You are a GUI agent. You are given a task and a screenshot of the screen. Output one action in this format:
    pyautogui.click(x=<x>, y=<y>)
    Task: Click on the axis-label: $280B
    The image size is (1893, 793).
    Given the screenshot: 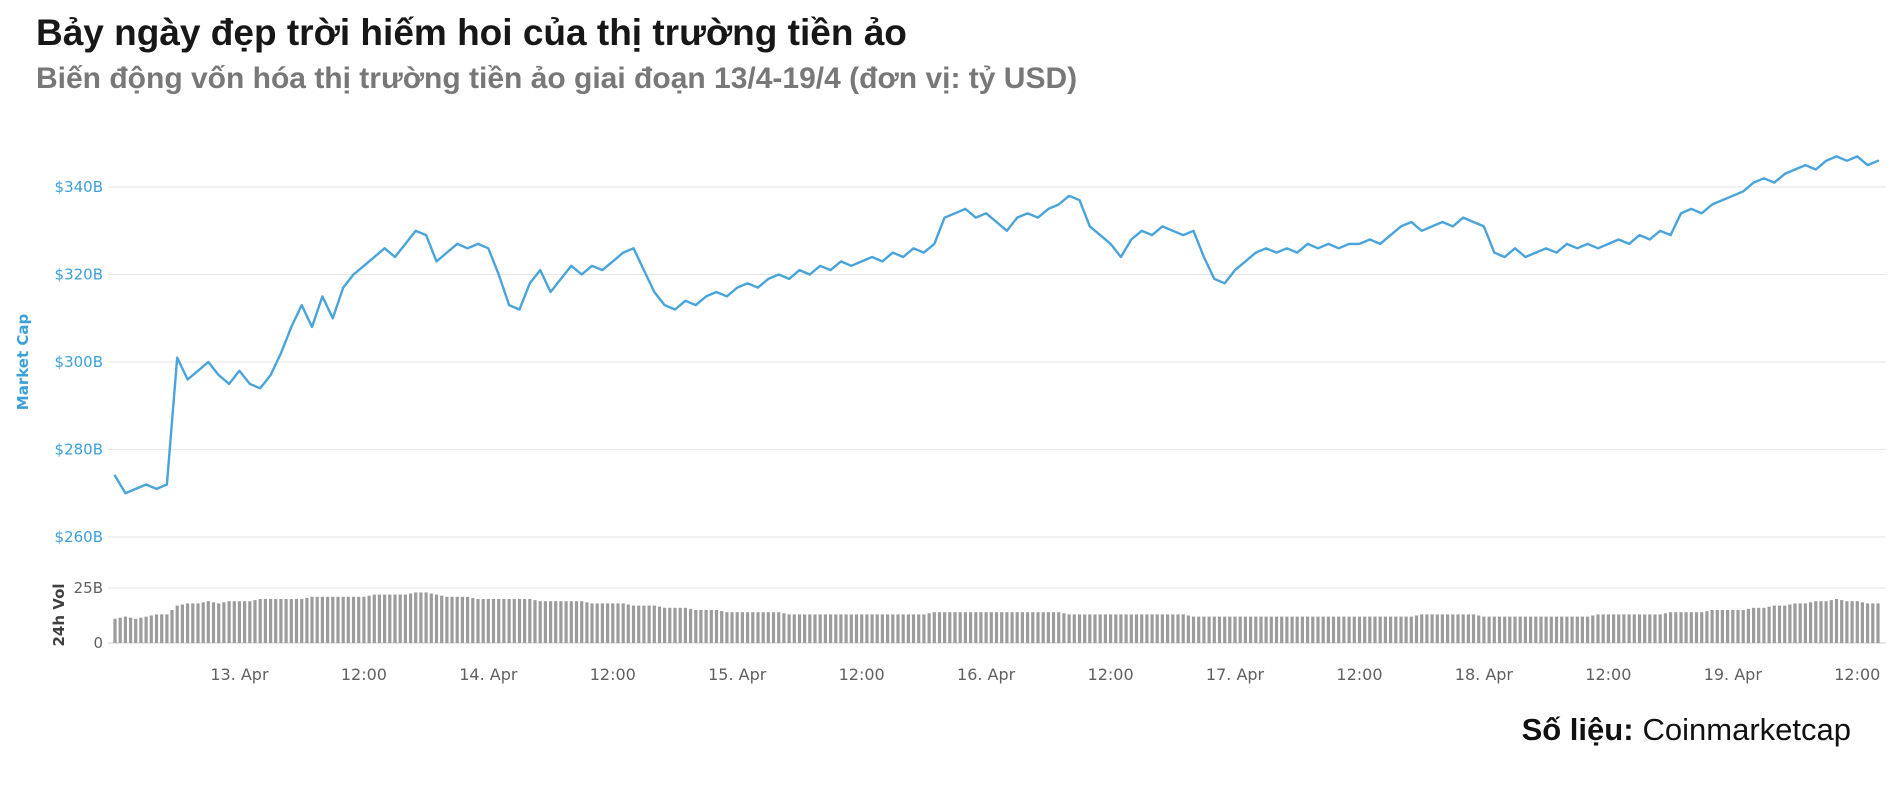 What is the action you would take?
    pyautogui.click(x=79, y=450)
    